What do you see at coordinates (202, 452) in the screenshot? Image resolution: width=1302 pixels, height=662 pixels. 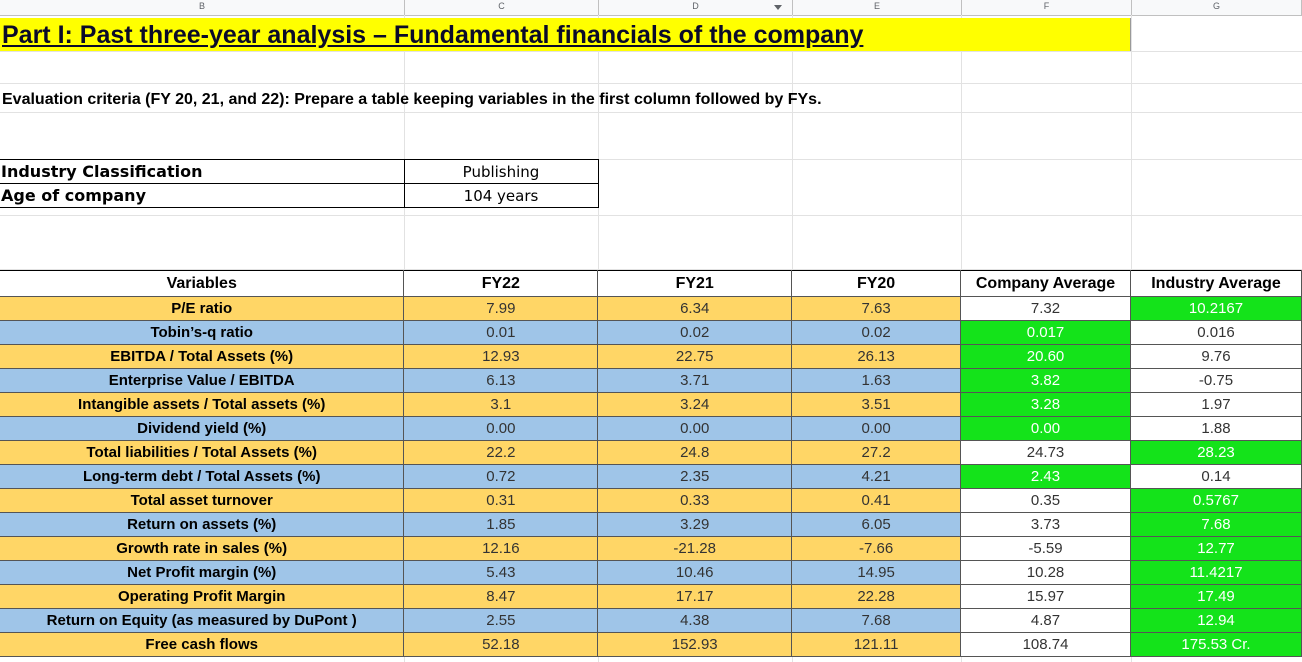 I see `variable-cell: Total liabilities / Total Assets (%)` at bounding box center [202, 452].